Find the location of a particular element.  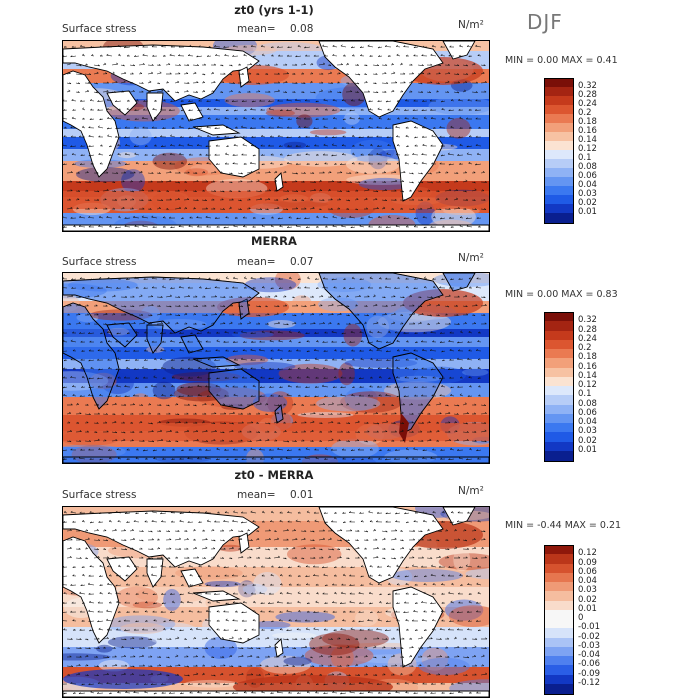

panel-1-mean-value: 0.08 is located at coordinates (302, 29).